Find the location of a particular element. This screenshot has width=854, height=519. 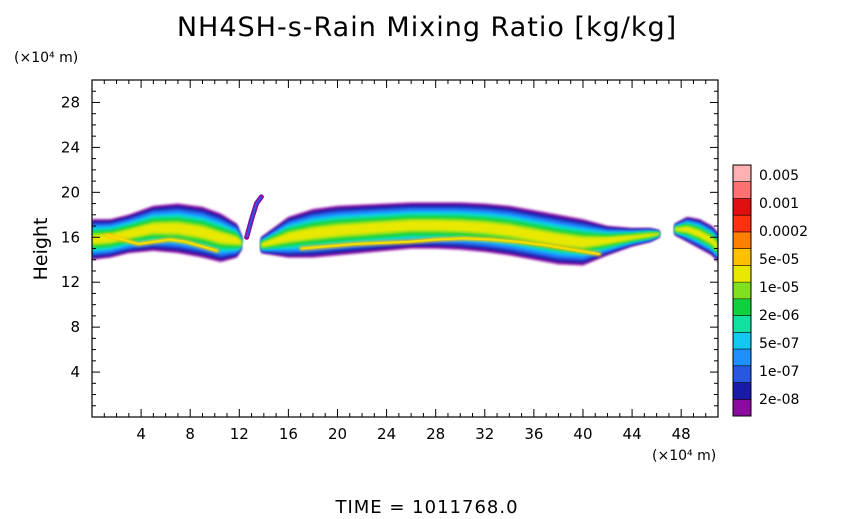

time-label: TIME = 1011768.0 is located at coordinates (427, 507).